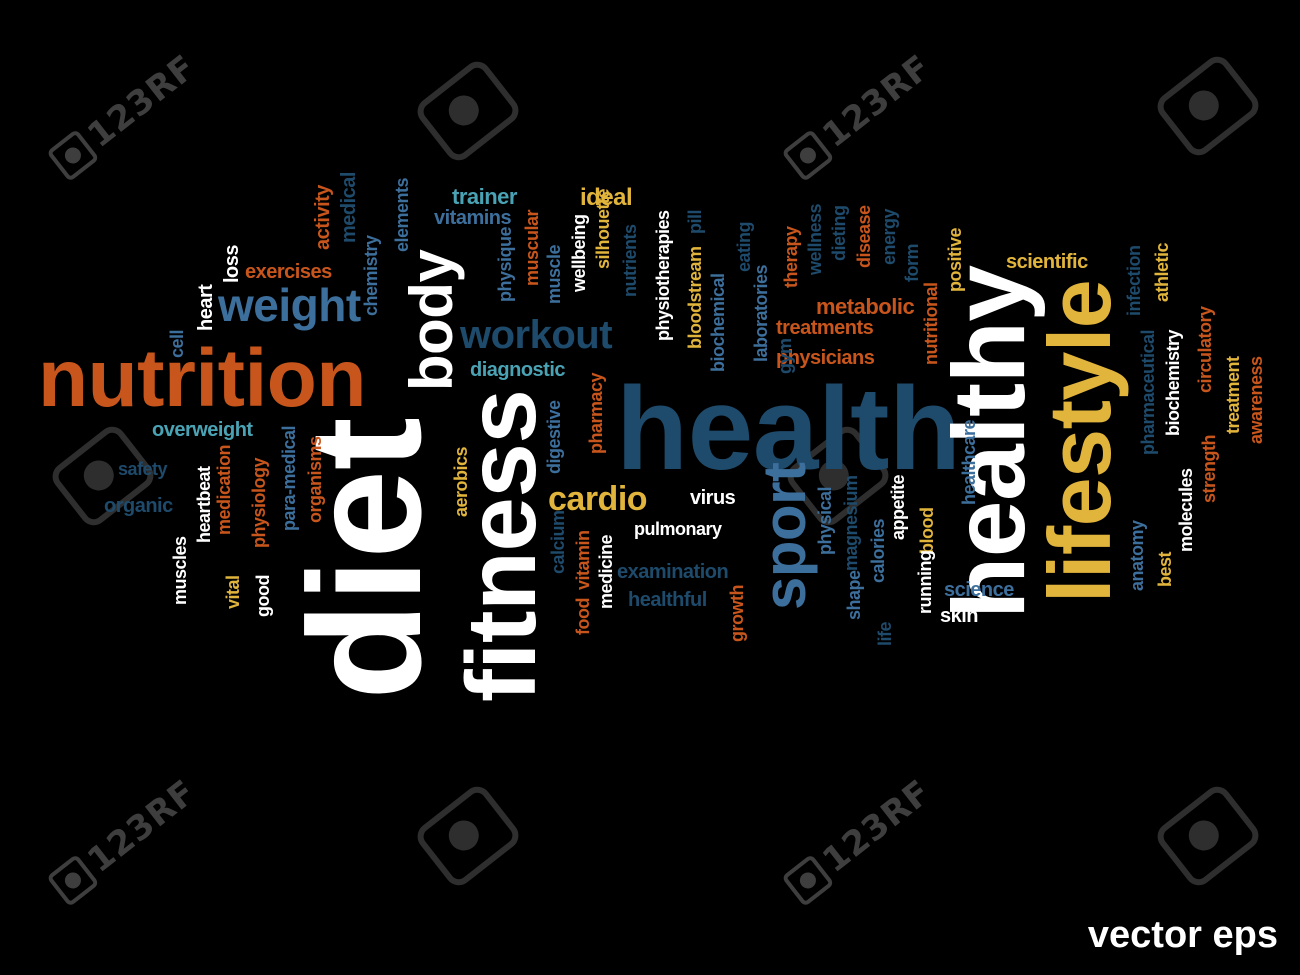 The height and width of the screenshot is (975, 1300). I want to click on word-metabolic: metabolic, so click(865, 306).